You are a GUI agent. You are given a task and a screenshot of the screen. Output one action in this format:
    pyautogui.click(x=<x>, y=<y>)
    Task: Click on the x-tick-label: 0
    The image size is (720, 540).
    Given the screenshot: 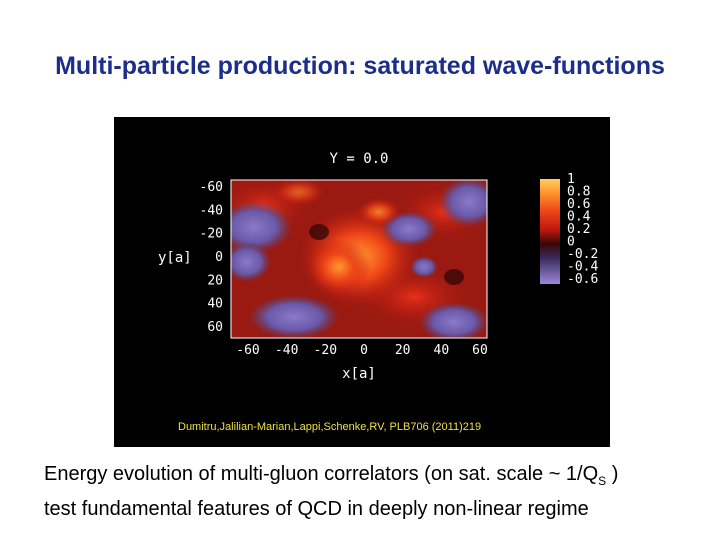 What is the action you would take?
    pyautogui.click(x=364, y=350)
    